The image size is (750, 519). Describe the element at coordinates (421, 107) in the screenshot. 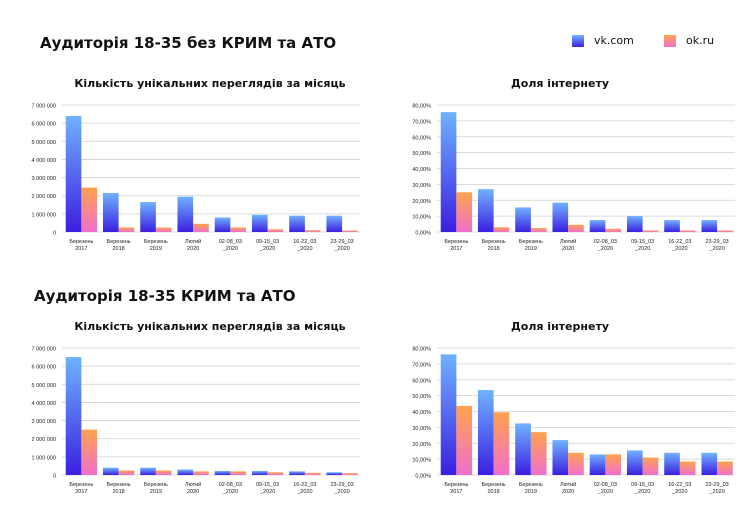

I see `y-tick-label: 80,00%` at that location.